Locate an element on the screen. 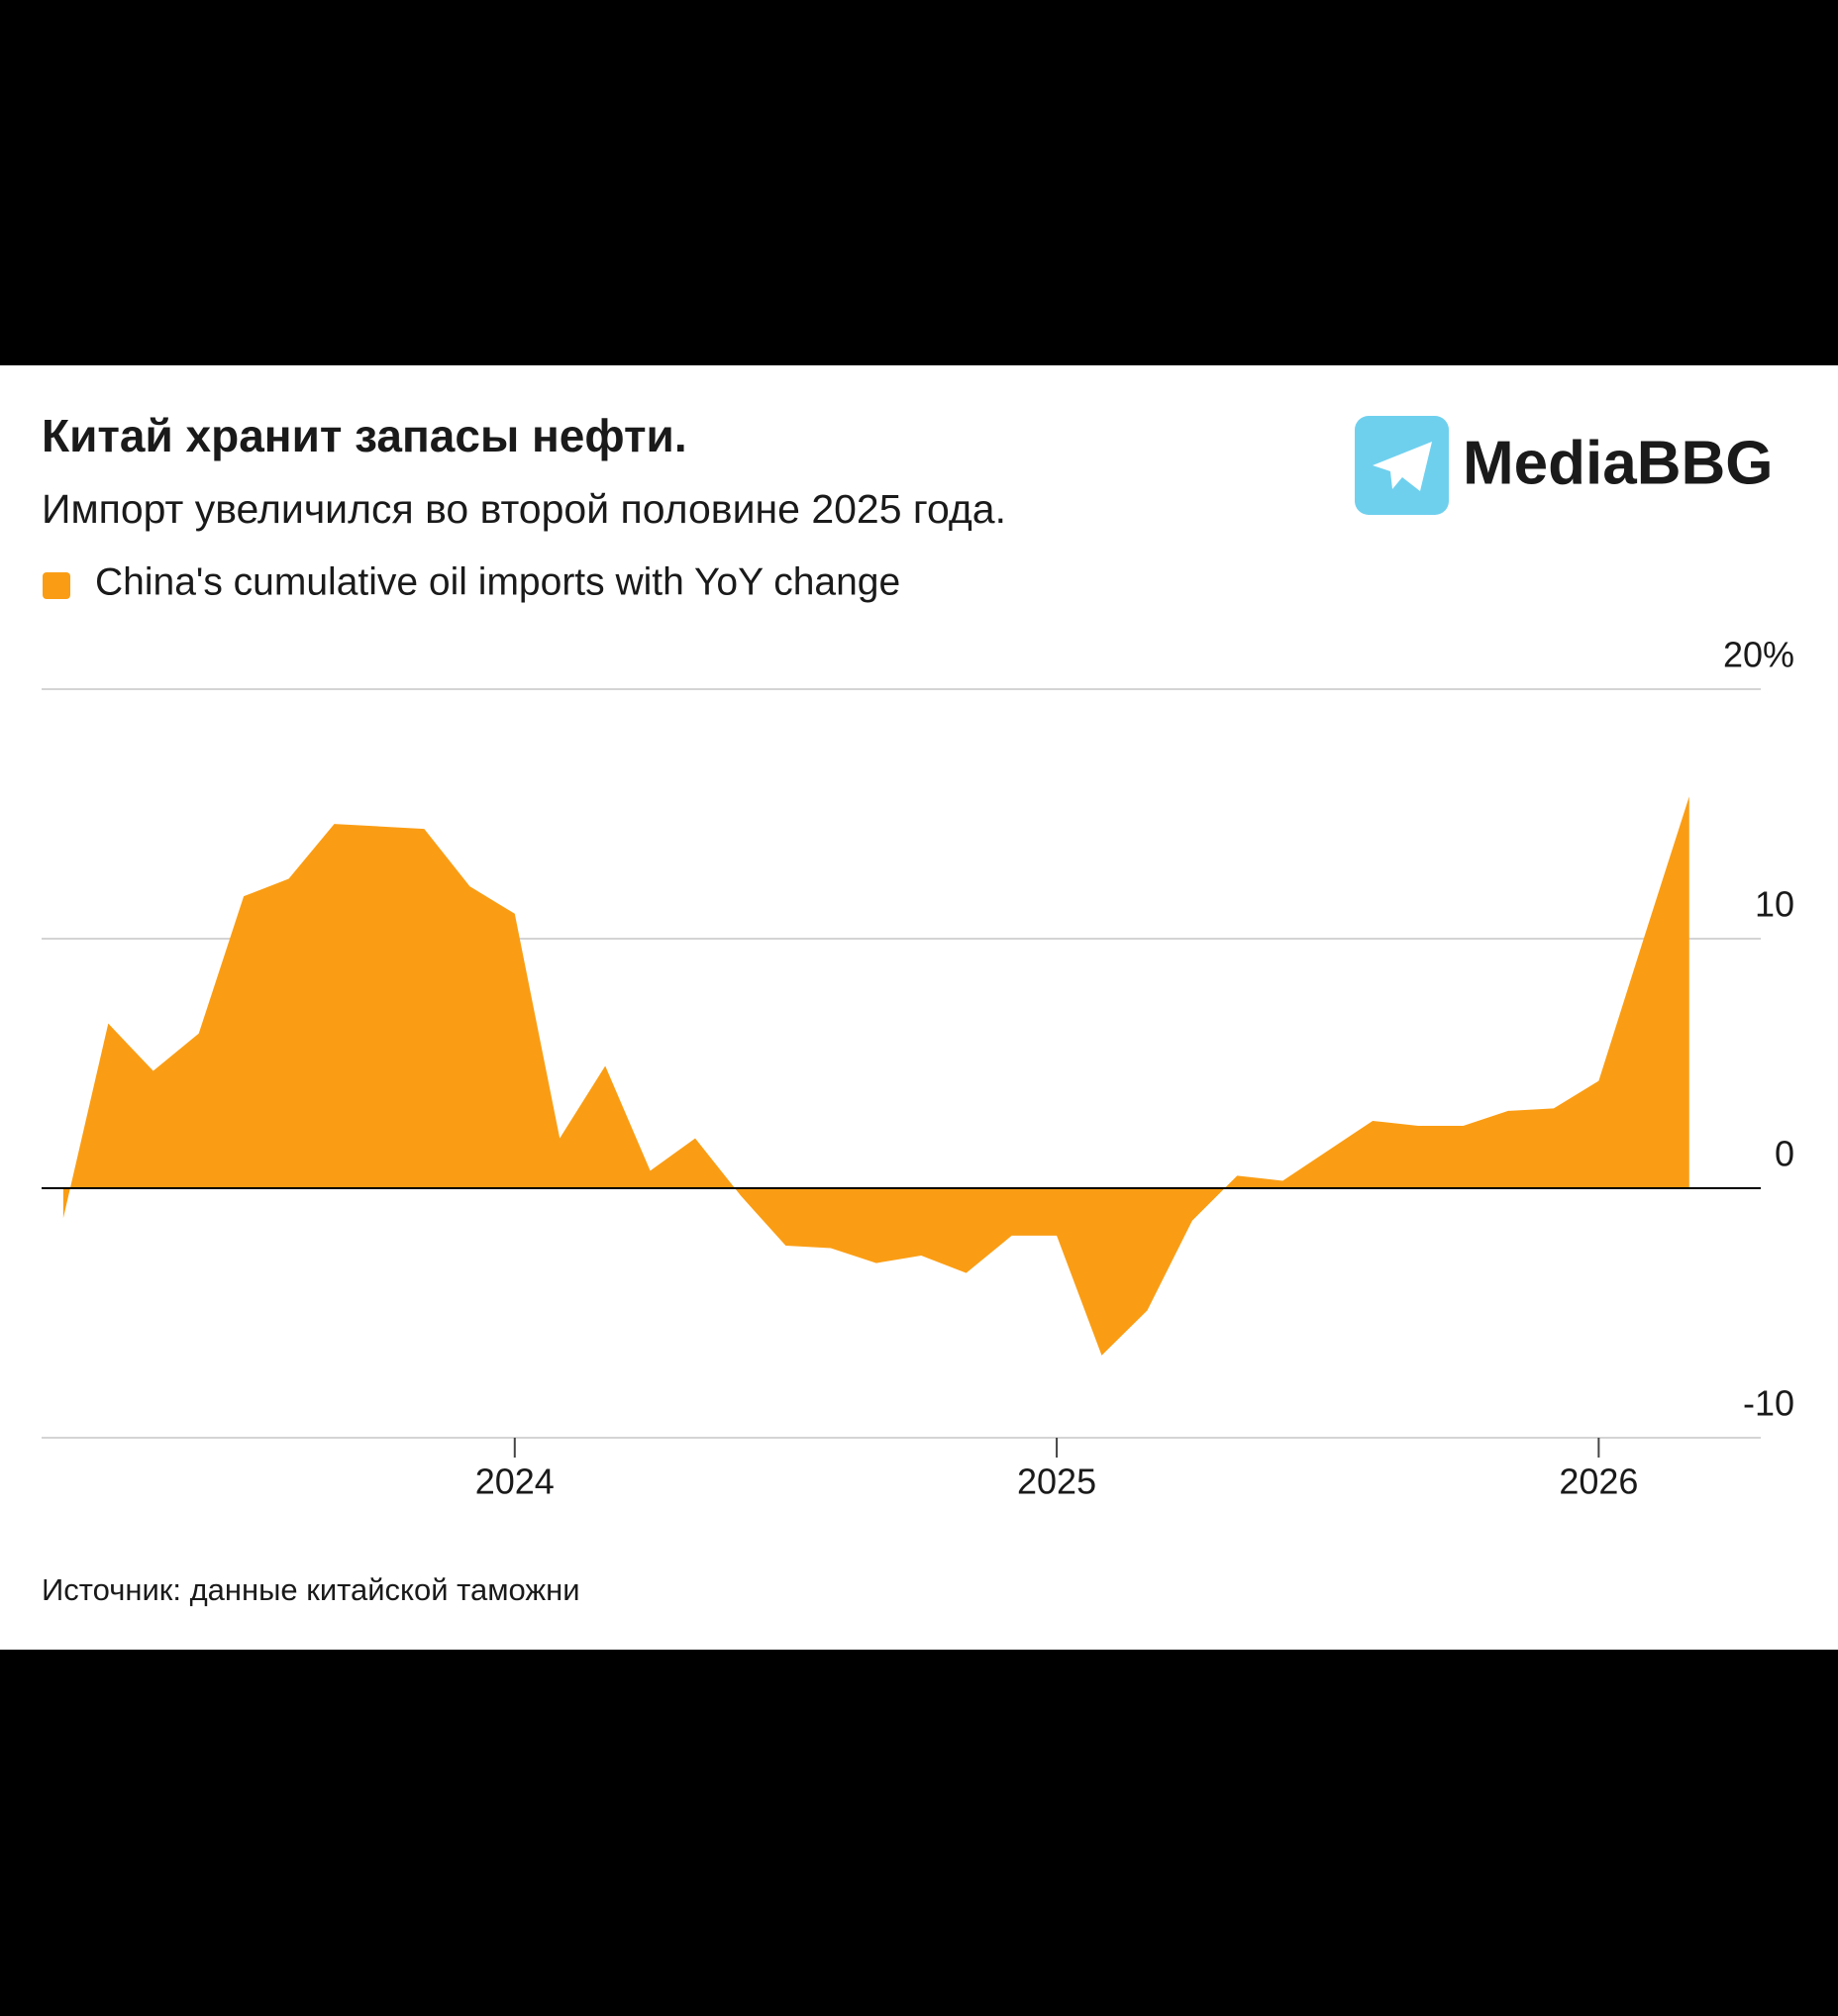 This screenshot has height=2016, width=1838. x-tick-label: 2025 is located at coordinates (1056, 1482).